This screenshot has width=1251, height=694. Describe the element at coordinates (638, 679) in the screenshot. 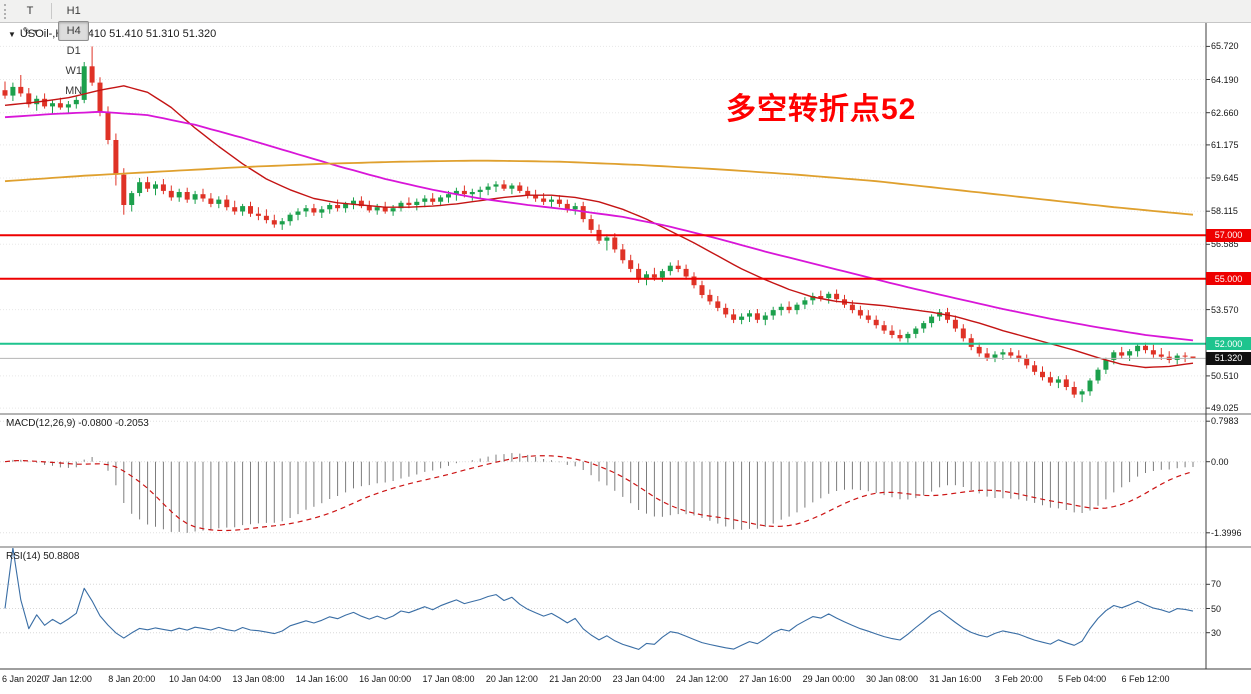

I see `time-axis-label: 23 Jan 04:00` at that location.